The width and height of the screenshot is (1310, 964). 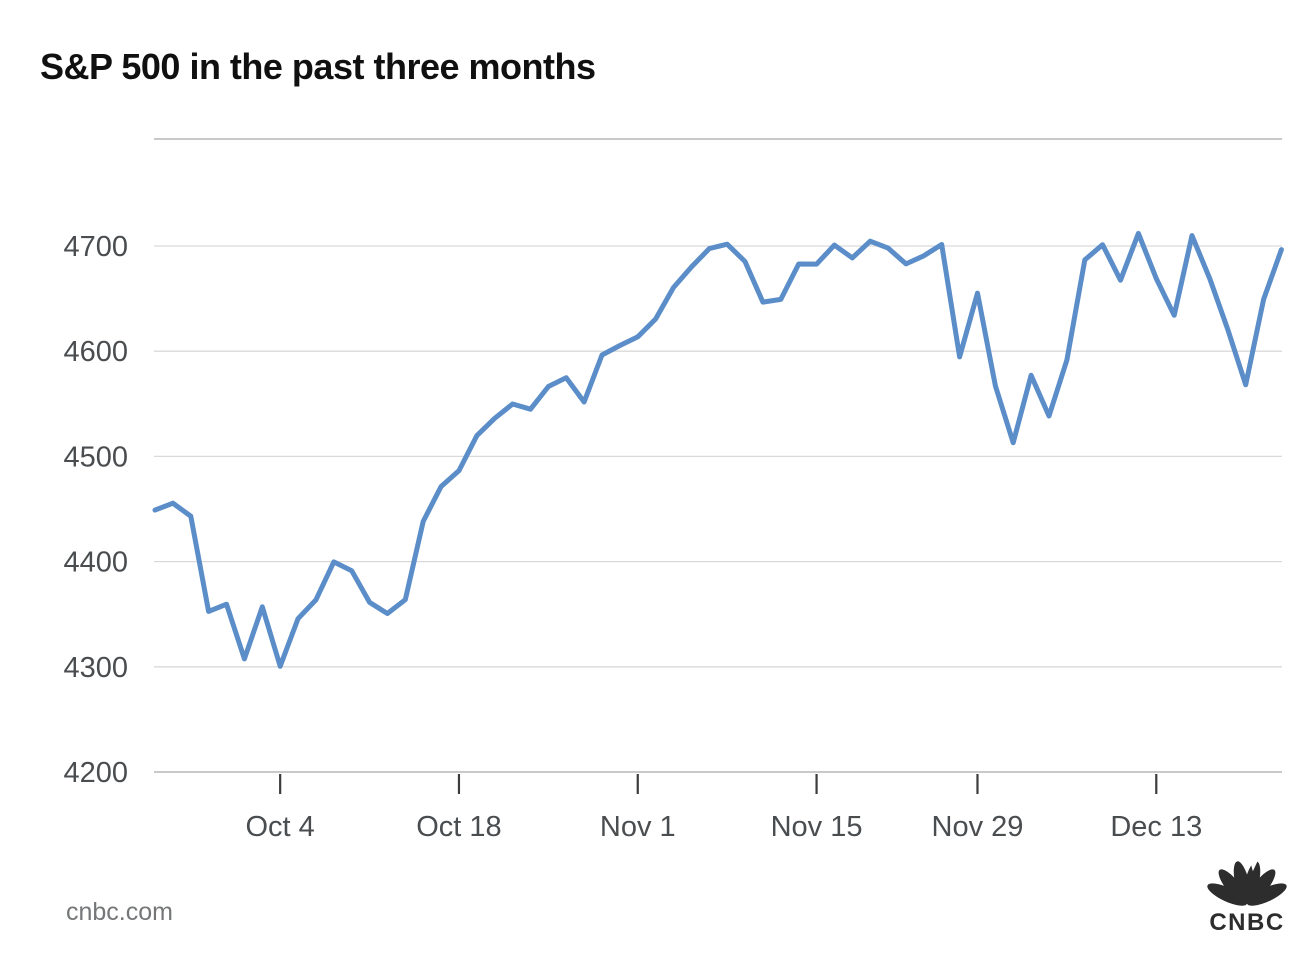 What do you see at coordinates (95, 457) in the screenshot?
I see `y-axis-label: 4500` at bounding box center [95, 457].